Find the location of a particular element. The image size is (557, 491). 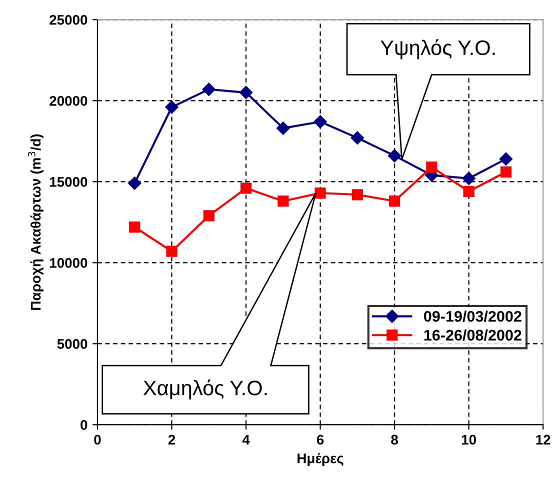

x-tick-label: 12 is located at coordinates (543, 439).